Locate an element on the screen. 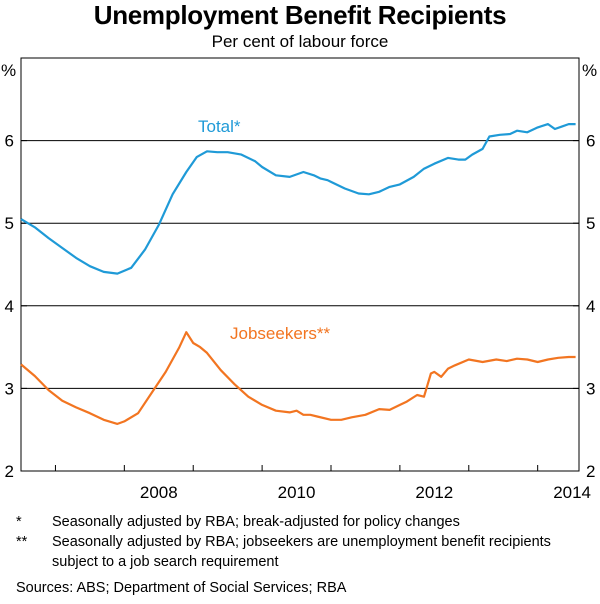 This screenshot has height=604, width=600. y-tick-label-right: 3 is located at coordinates (590, 388).